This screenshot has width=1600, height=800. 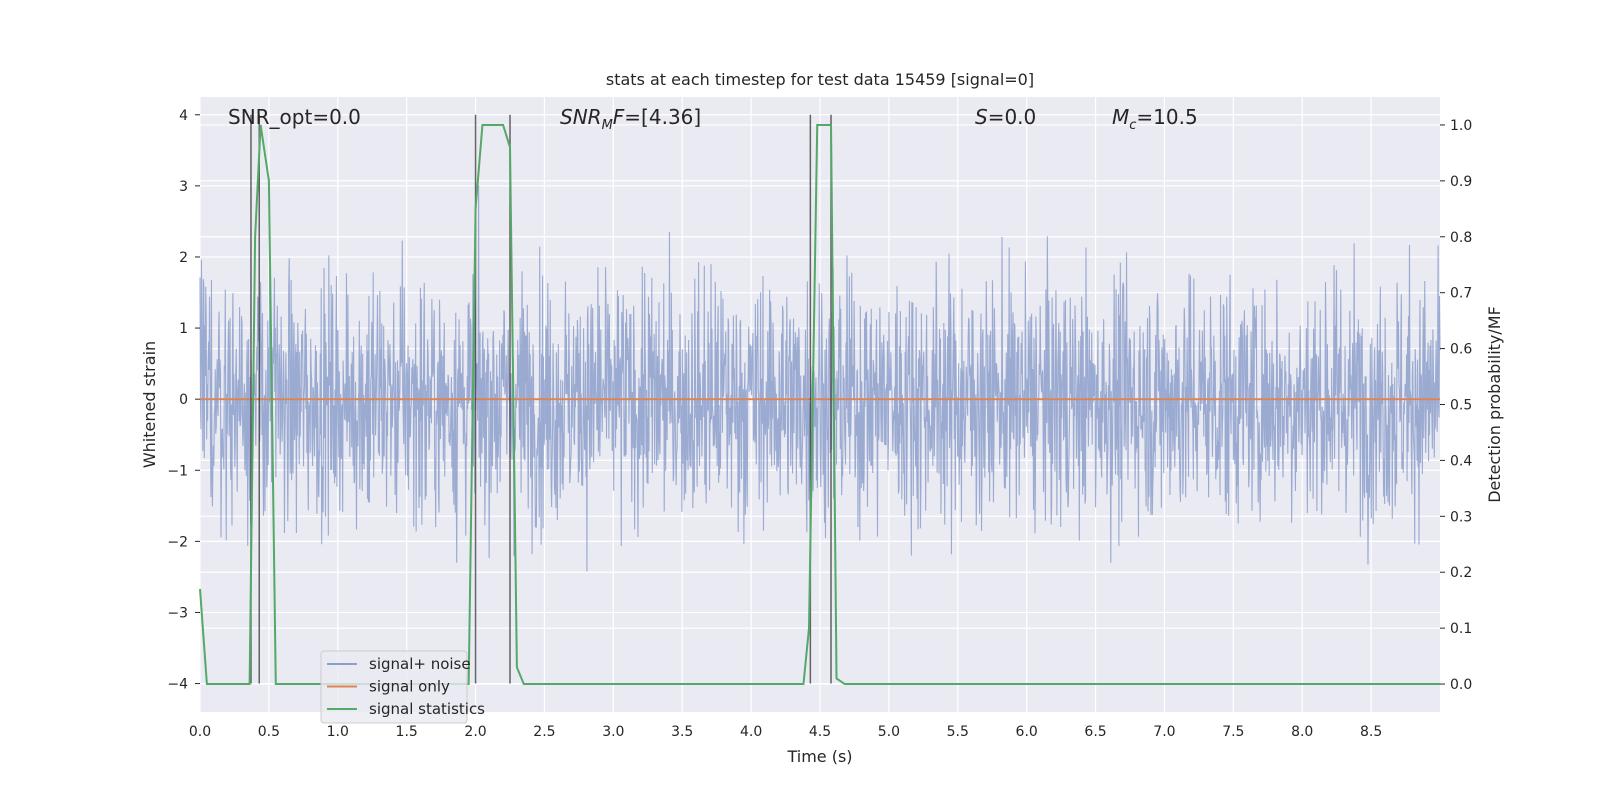 I want to click on y-tick-label-left: −4, so click(x=177, y=685).